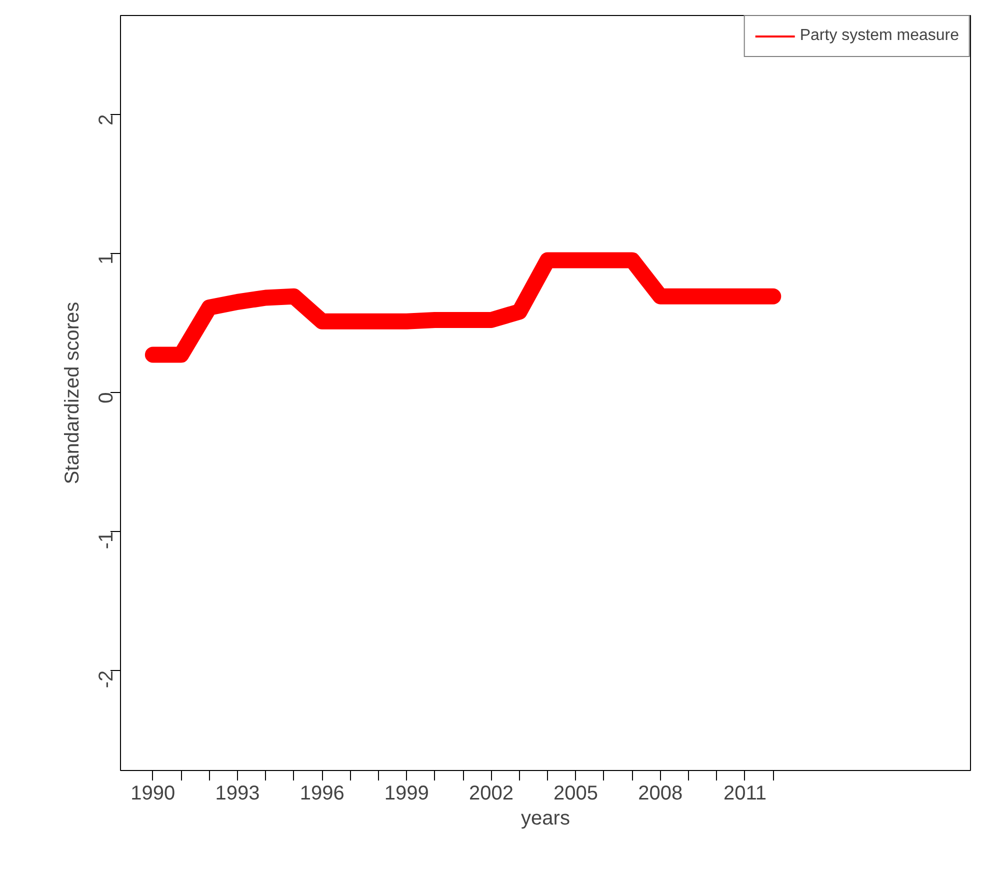 Image resolution: width=987 pixels, height=886 pixels. I want to click on x-tick-label: 2011, so click(744, 793).